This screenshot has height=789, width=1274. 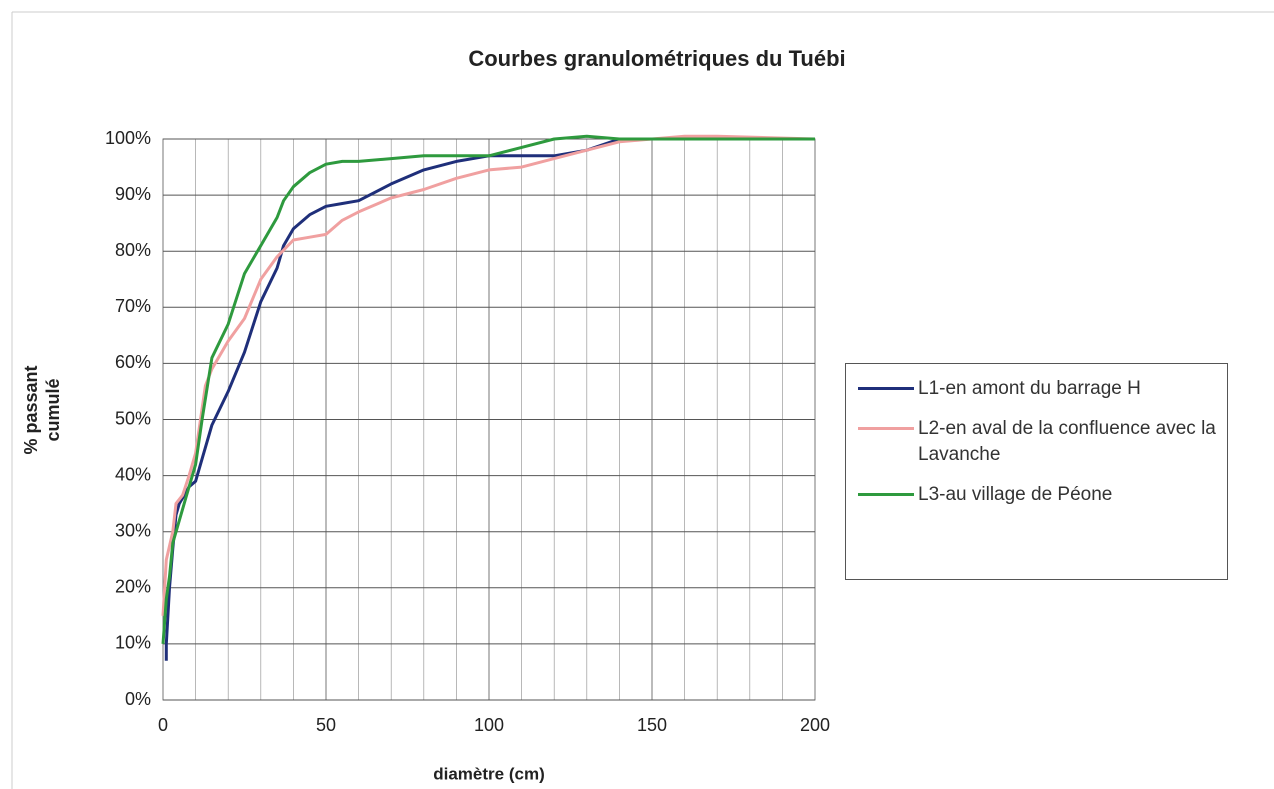 What do you see at coordinates (133, 306) in the screenshot?
I see `y-tick-label: 70%` at bounding box center [133, 306].